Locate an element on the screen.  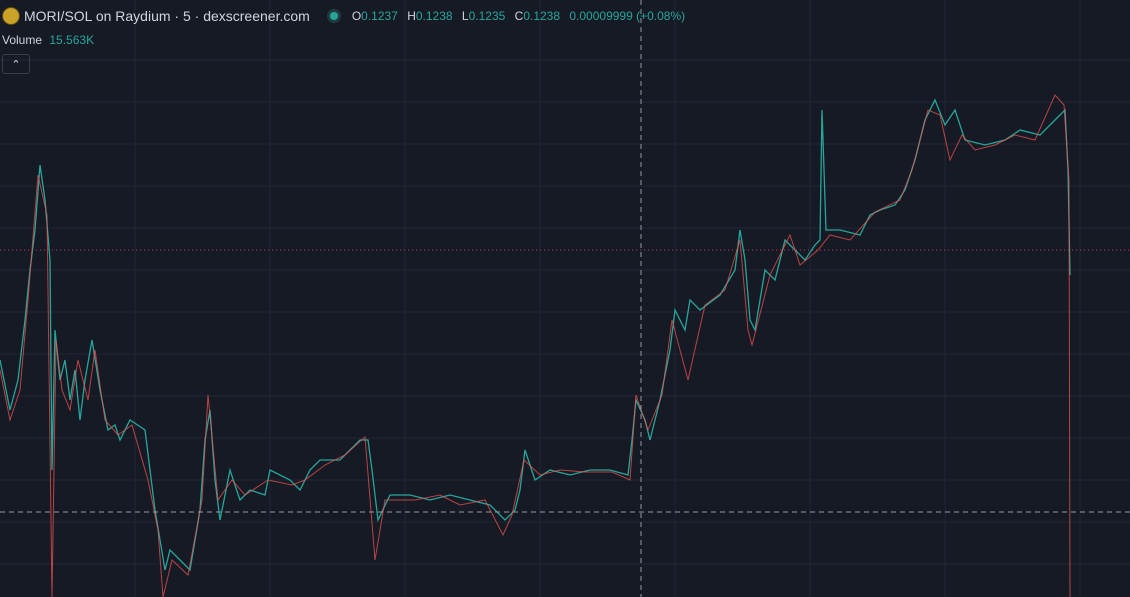
volume-legend: Volume 15.563K is located at coordinates (48, 40).